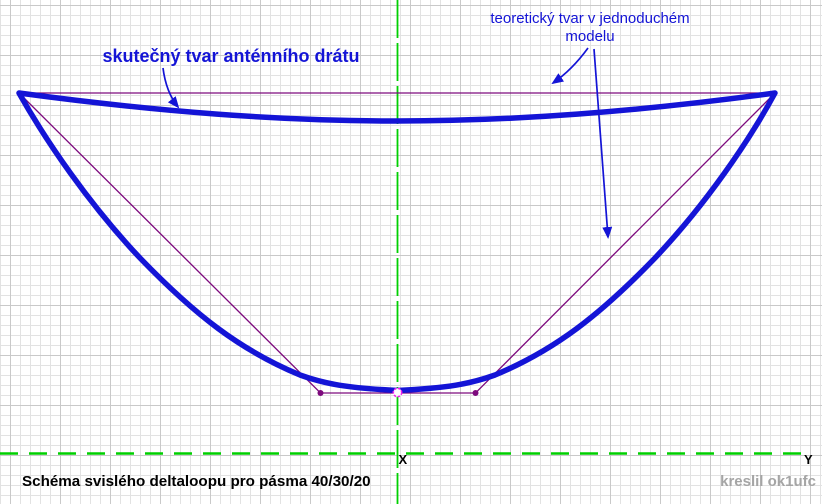  I want to click on axis-label-x: X, so click(403, 459).